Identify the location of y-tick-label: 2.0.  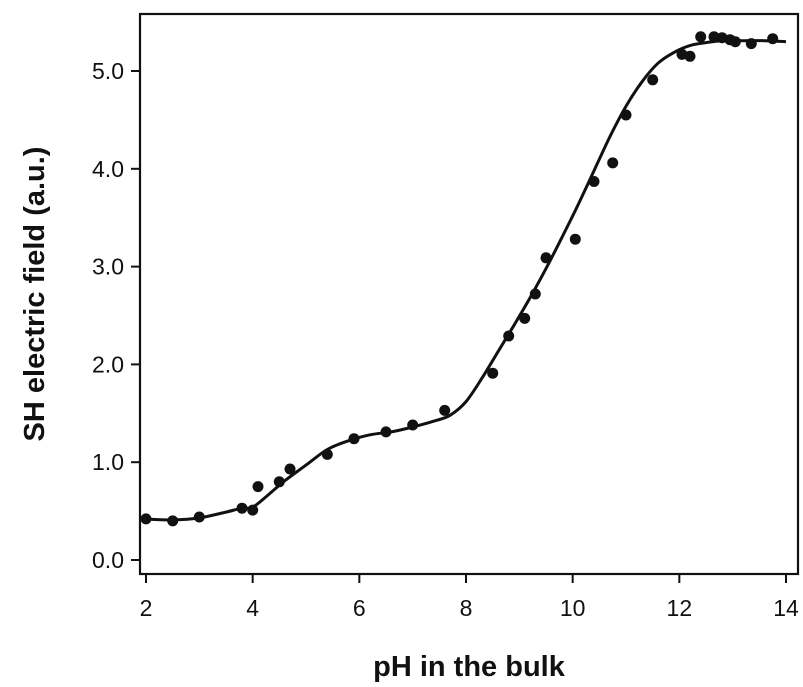
(108, 364).